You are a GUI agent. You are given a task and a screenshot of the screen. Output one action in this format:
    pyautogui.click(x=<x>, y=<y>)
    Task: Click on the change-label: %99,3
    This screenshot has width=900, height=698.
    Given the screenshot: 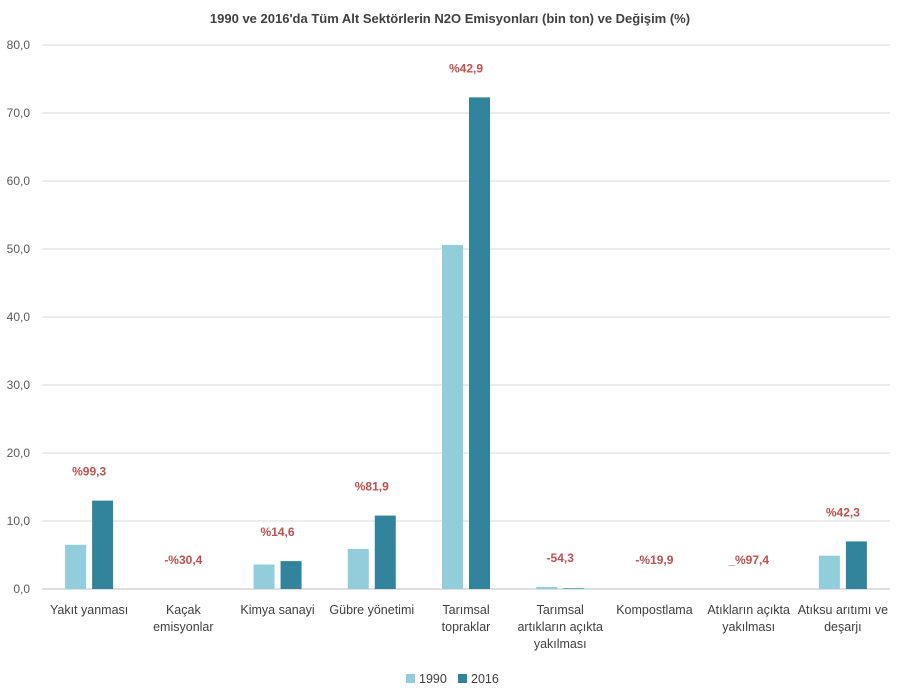 What is the action you would take?
    pyautogui.click(x=89, y=472)
    